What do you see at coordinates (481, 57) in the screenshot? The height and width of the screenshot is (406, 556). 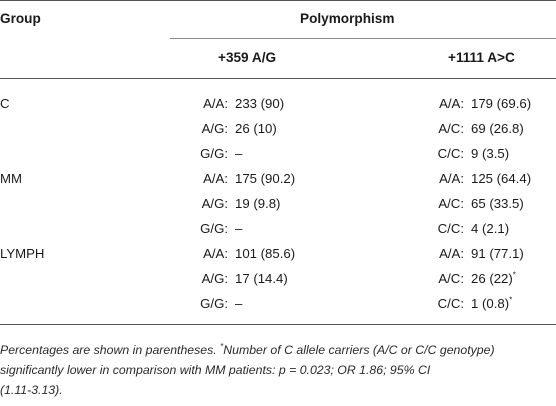 I see `col-1111-header: +1111 A>C` at bounding box center [481, 57].